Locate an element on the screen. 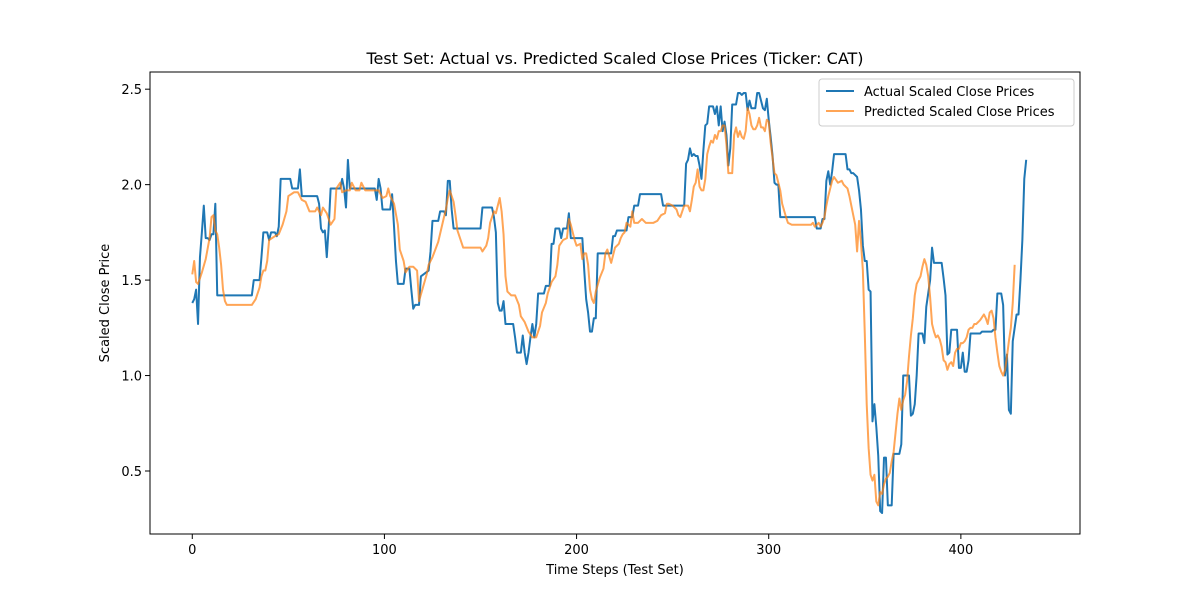  y-tick-label: 1.5 is located at coordinates (131, 281).